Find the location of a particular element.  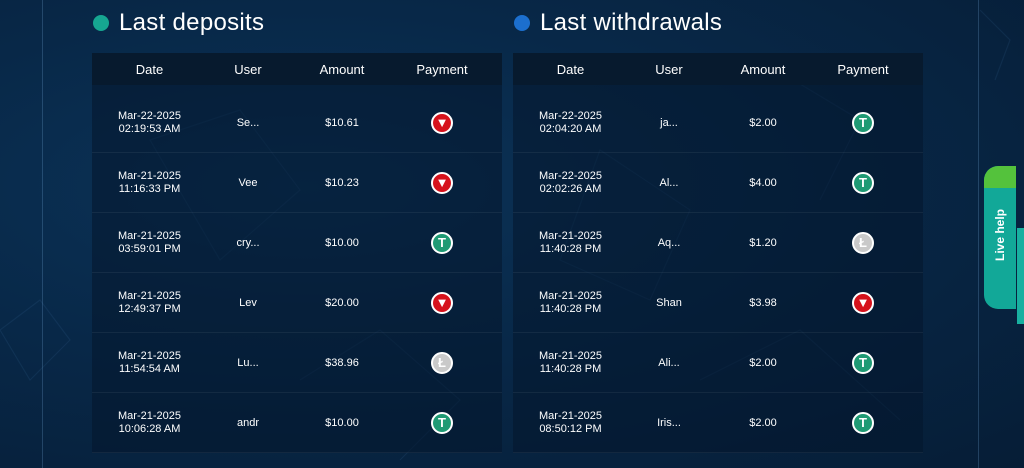

table-row: Mar-21-2025 11:40:28 PM Aq... $1.20 Ł is located at coordinates (718, 243).